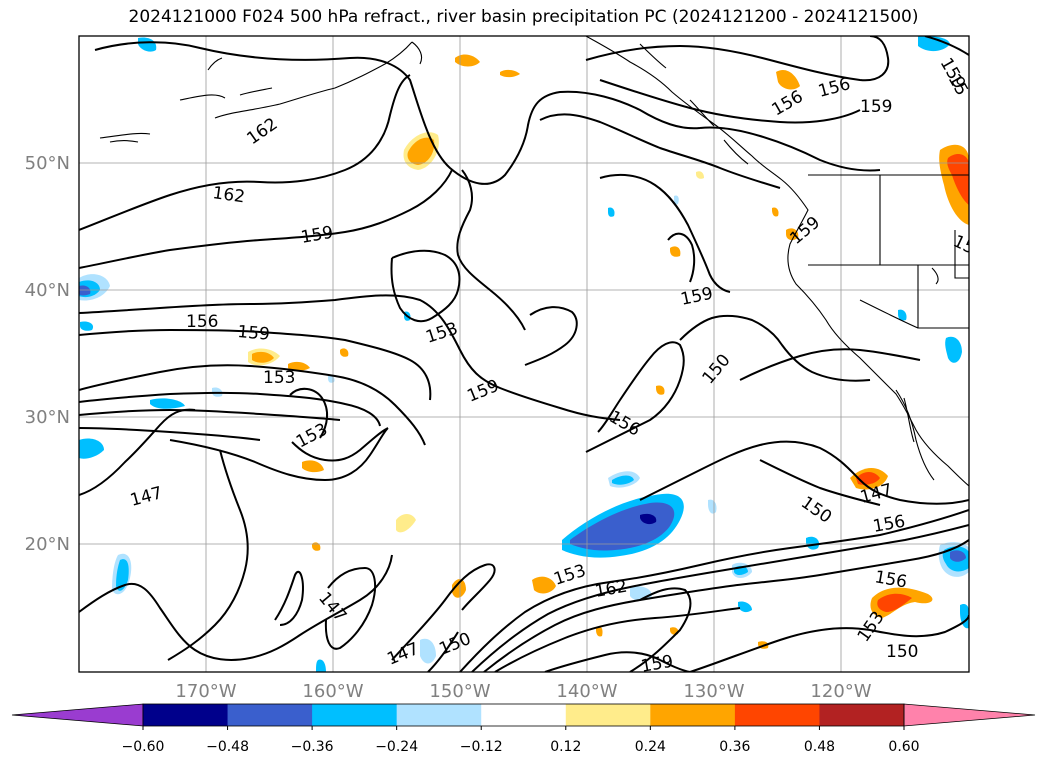  I want to click on colorbar-tick-label: −0.24, so click(396, 747).